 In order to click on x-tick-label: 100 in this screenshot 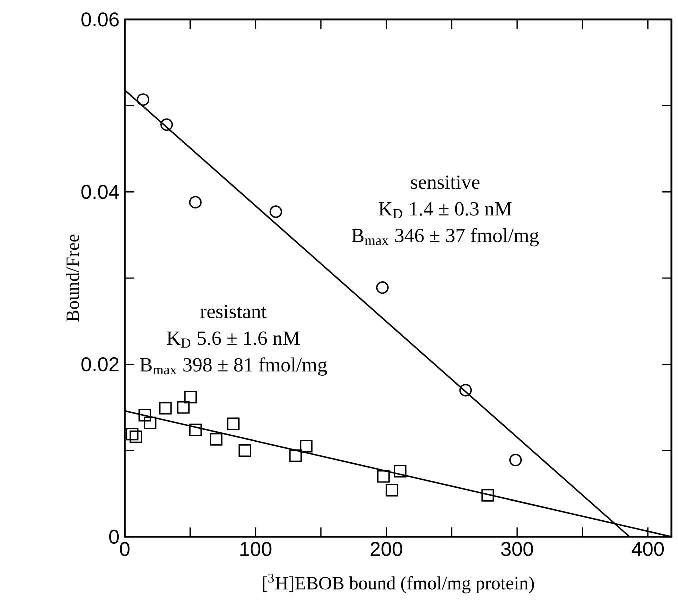, I will do `click(256, 549)`.